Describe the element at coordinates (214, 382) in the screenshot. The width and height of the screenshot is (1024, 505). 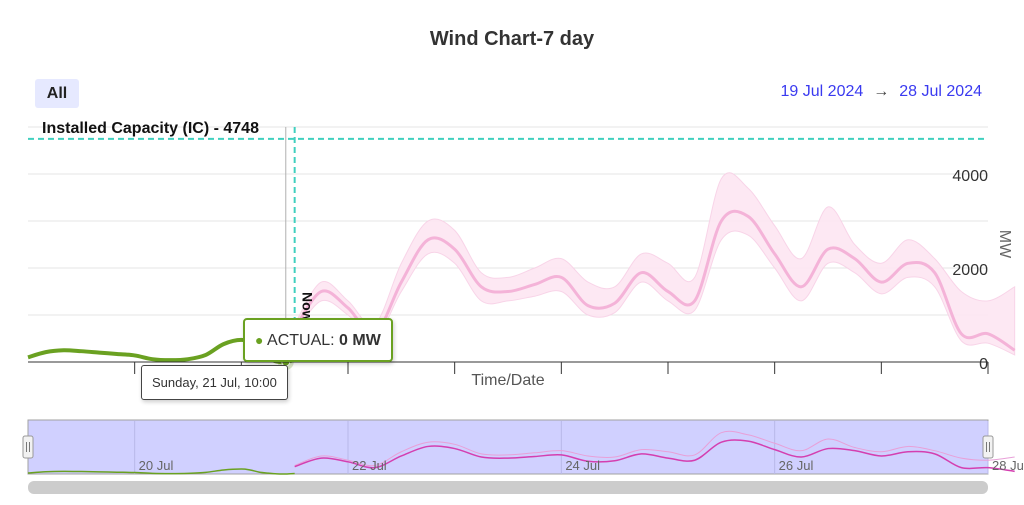
I see `crosshair-time-label: Sunday, 21 Jul, 10:00` at that location.